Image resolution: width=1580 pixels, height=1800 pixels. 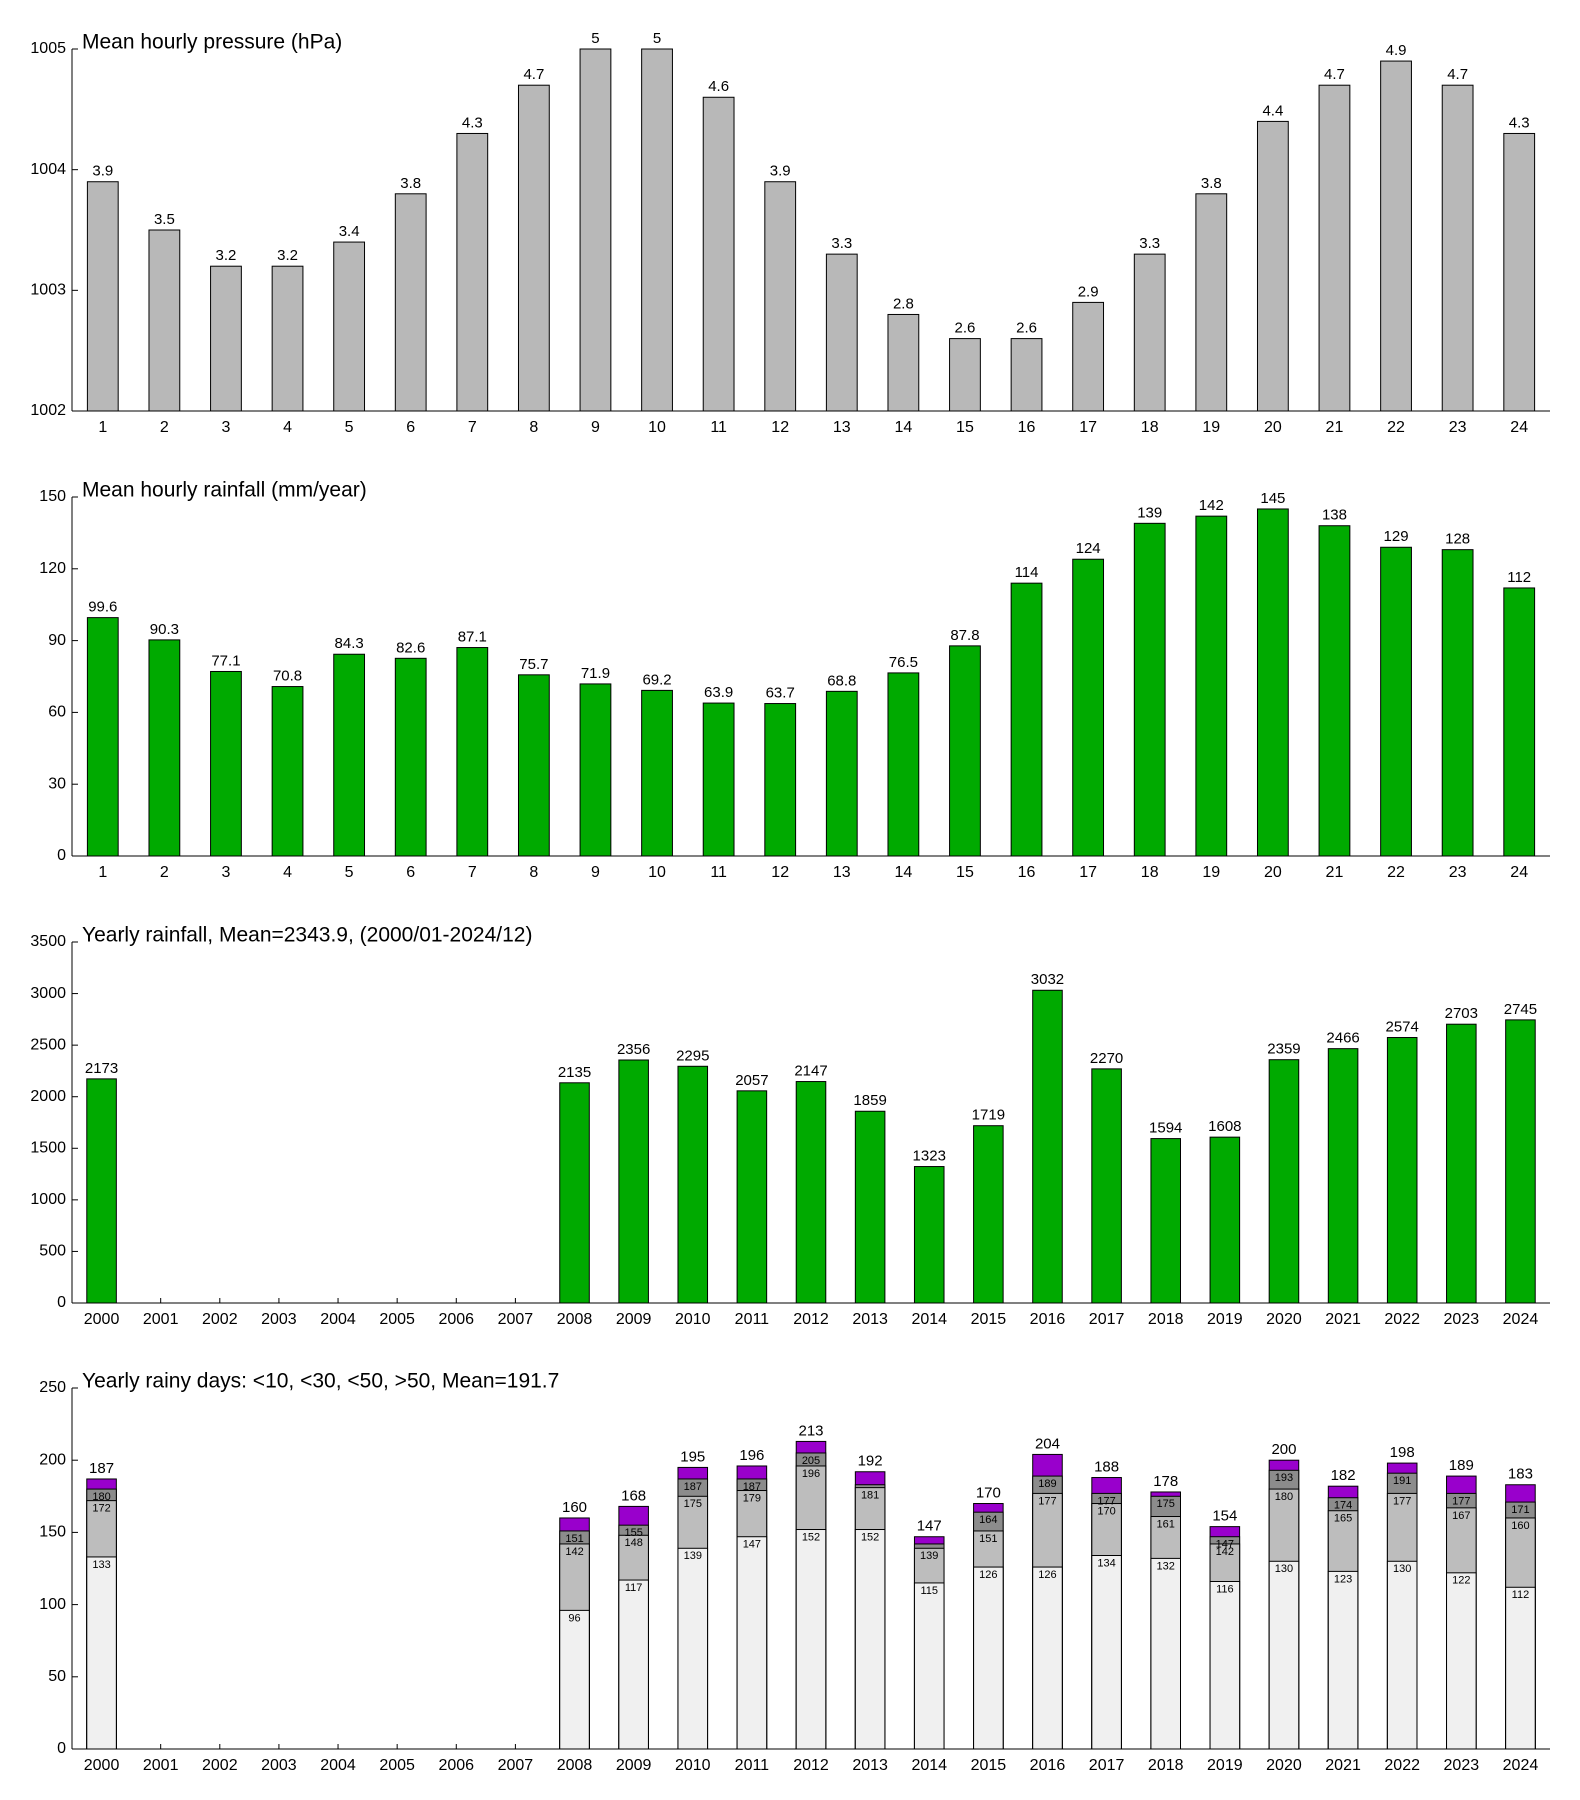 I want to click on x-tick-label: 2018, so click(x=1166, y=1319).